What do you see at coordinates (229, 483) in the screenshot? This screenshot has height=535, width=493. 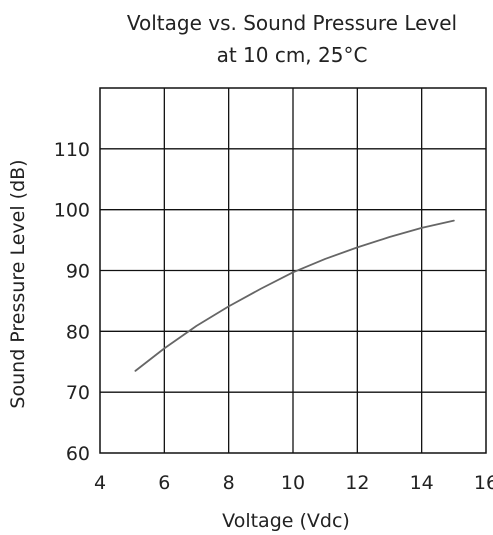 I see `x-tick-label: 8` at bounding box center [229, 483].